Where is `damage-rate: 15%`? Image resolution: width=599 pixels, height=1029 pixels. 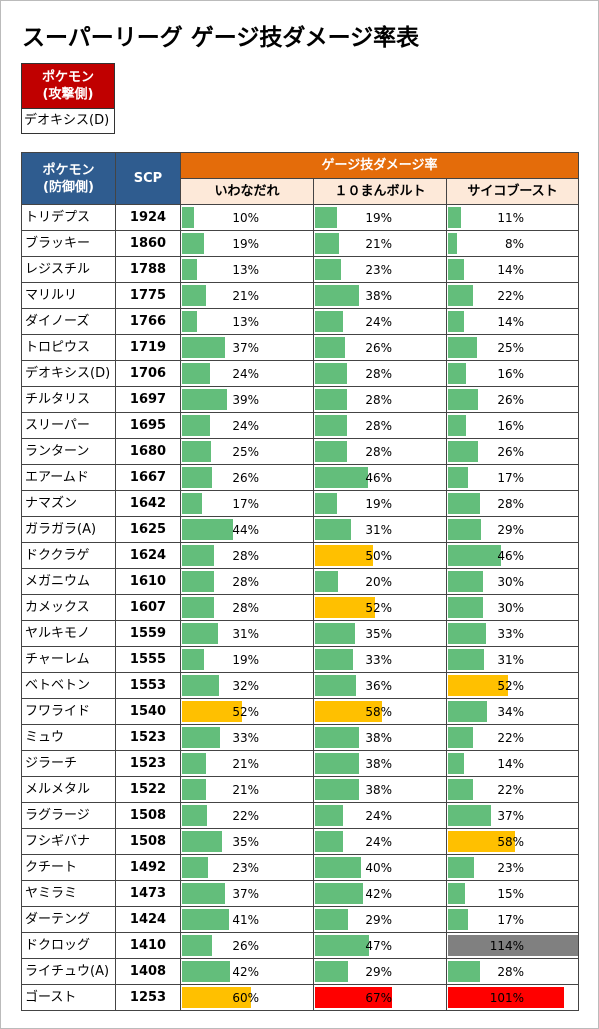 damage-rate: 15% is located at coordinates (510, 894).